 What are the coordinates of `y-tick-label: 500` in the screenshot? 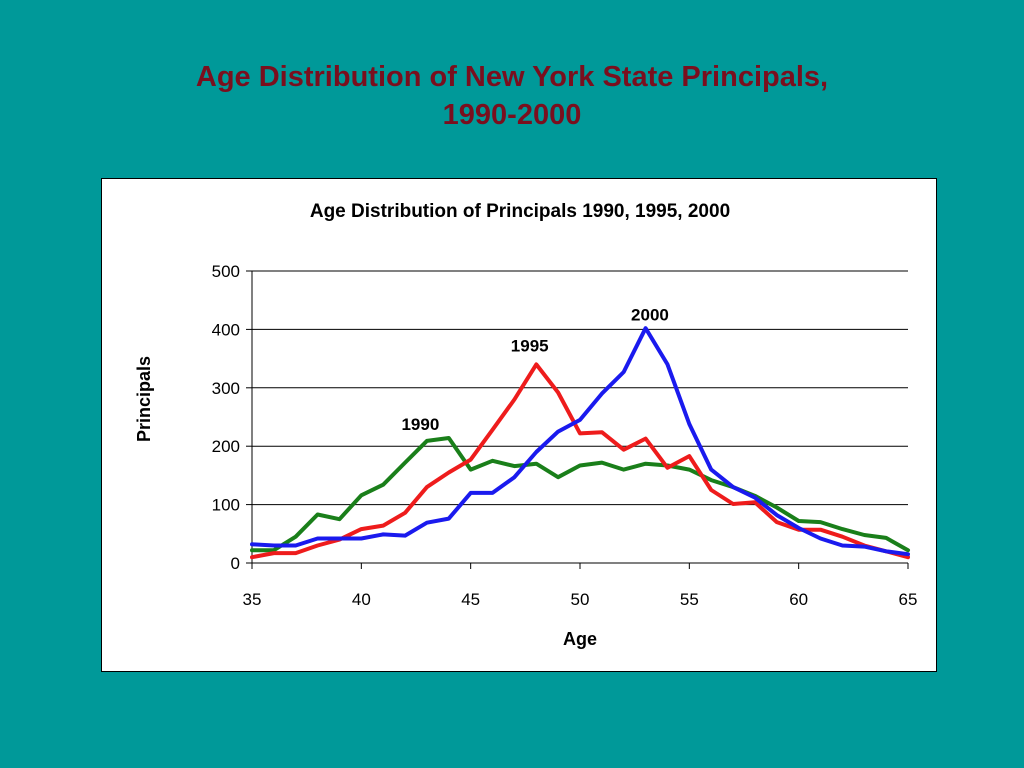 It's located at (226, 271).